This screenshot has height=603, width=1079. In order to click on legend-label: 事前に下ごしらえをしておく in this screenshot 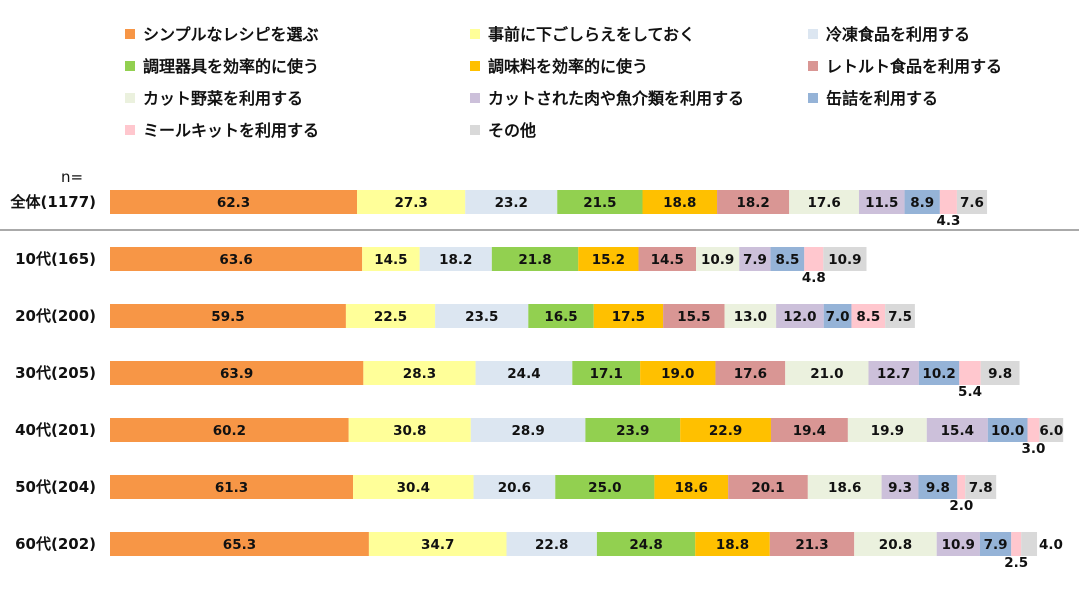, I will do `click(591, 34)`.